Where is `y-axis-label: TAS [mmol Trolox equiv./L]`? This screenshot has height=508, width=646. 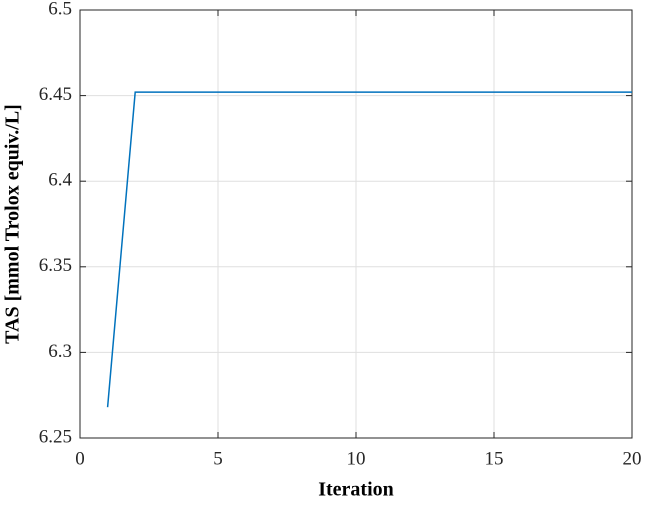
y-axis-label: TAS [mmol Trolox equiv./L] is located at coordinates (13, 224).